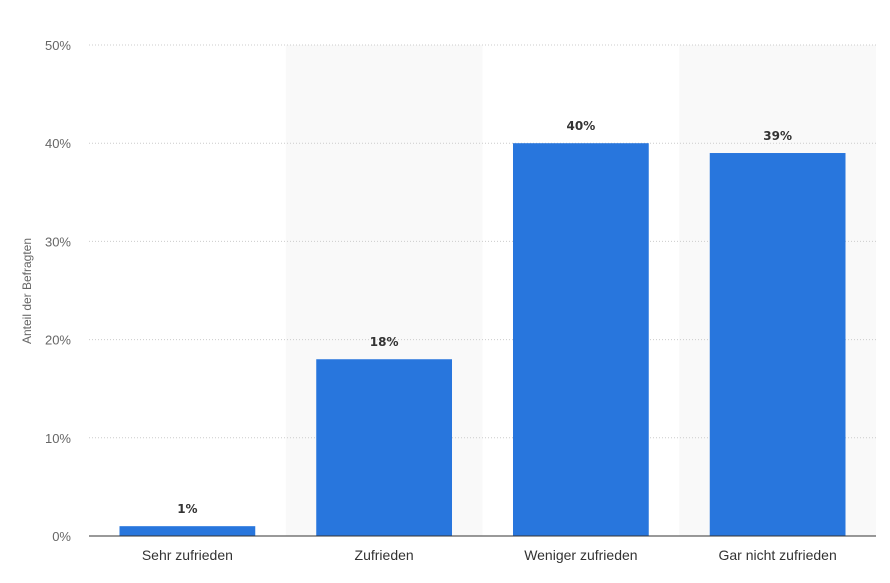  What do you see at coordinates (777, 136) in the screenshot?
I see `data-label: 39%` at bounding box center [777, 136].